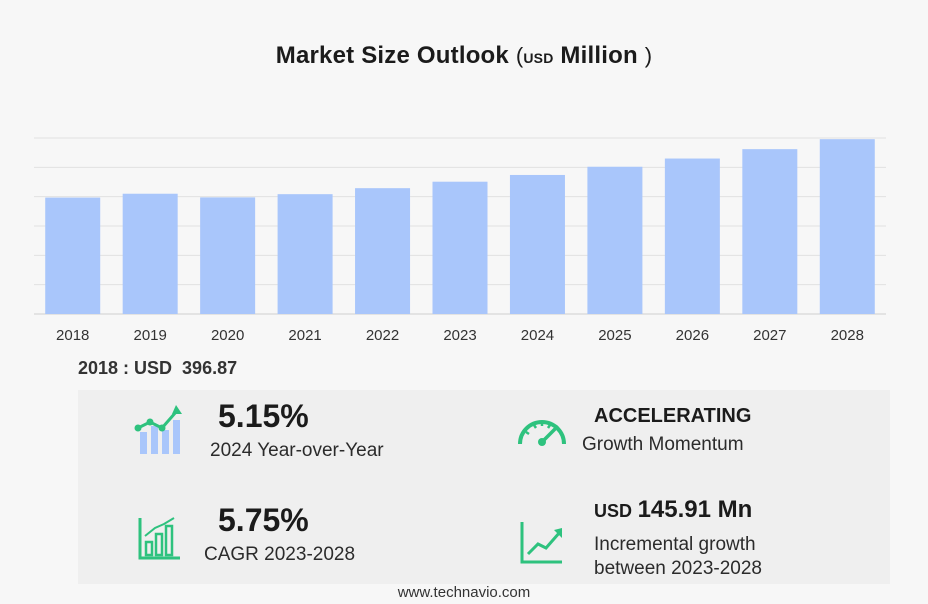 The width and height of the screenshot is (928, 604). Describe the element at coordinates (280, 554) in the screenshot. I see `cagr-label: CAGR 2023-2028` at that location.